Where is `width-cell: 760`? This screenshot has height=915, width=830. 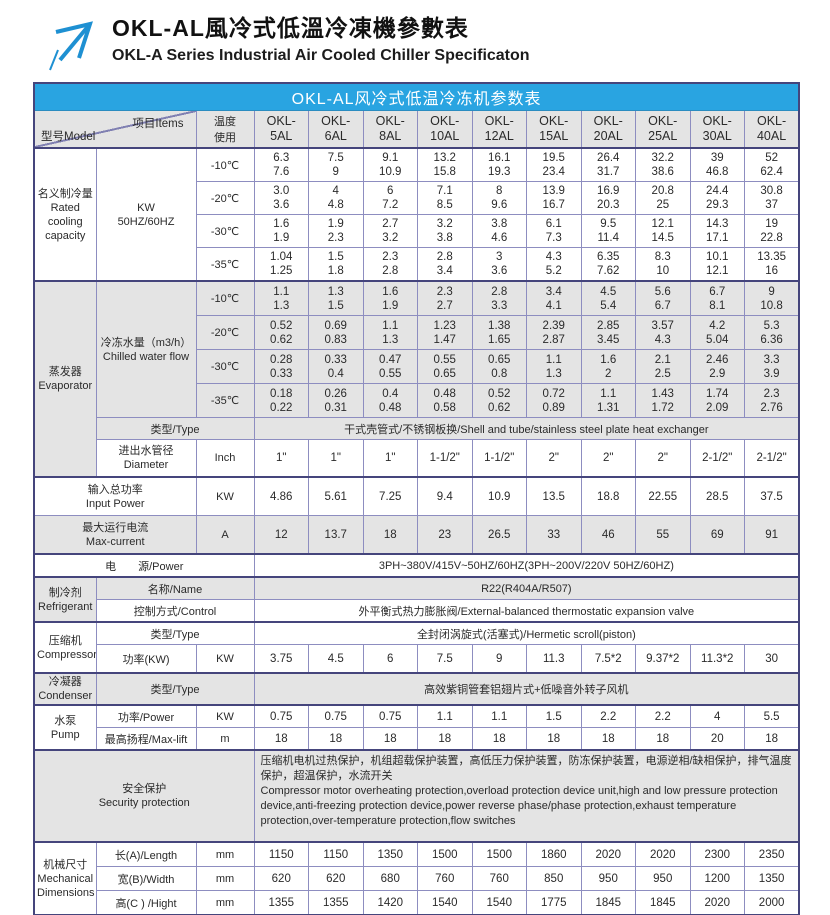 width-cell: 760 is located at coordinates (499, 878).